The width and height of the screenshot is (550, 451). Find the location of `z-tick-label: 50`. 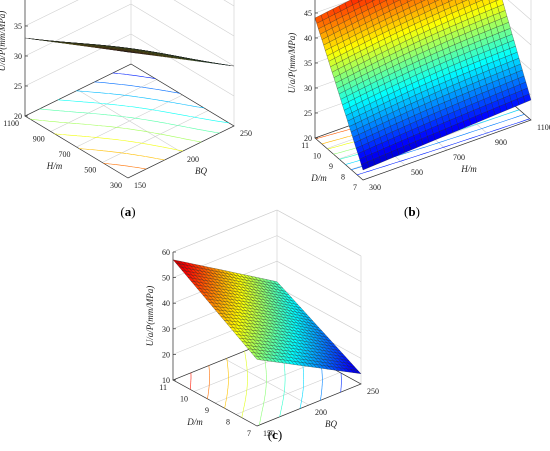

z-tick-label: 50 is located at coordinates (166, 278).